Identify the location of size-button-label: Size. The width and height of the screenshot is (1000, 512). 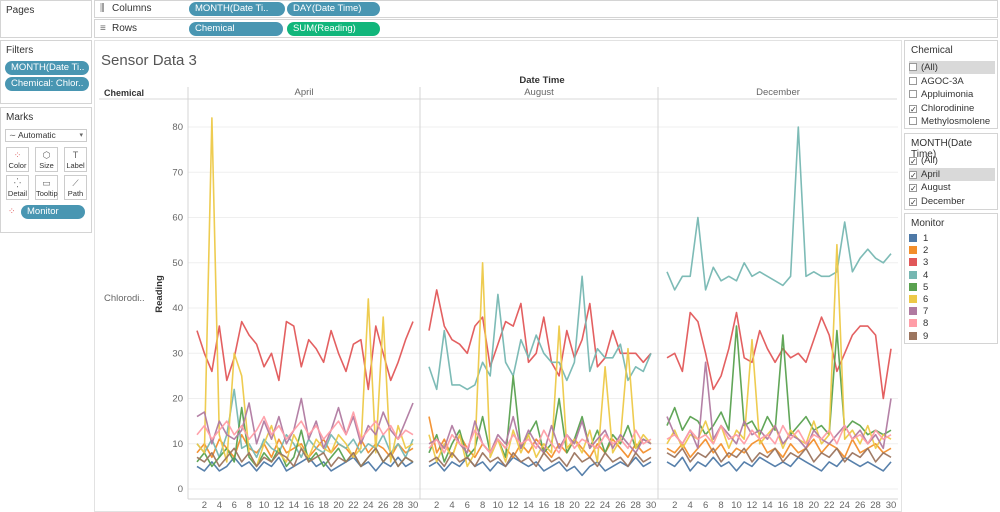
(46, 165).